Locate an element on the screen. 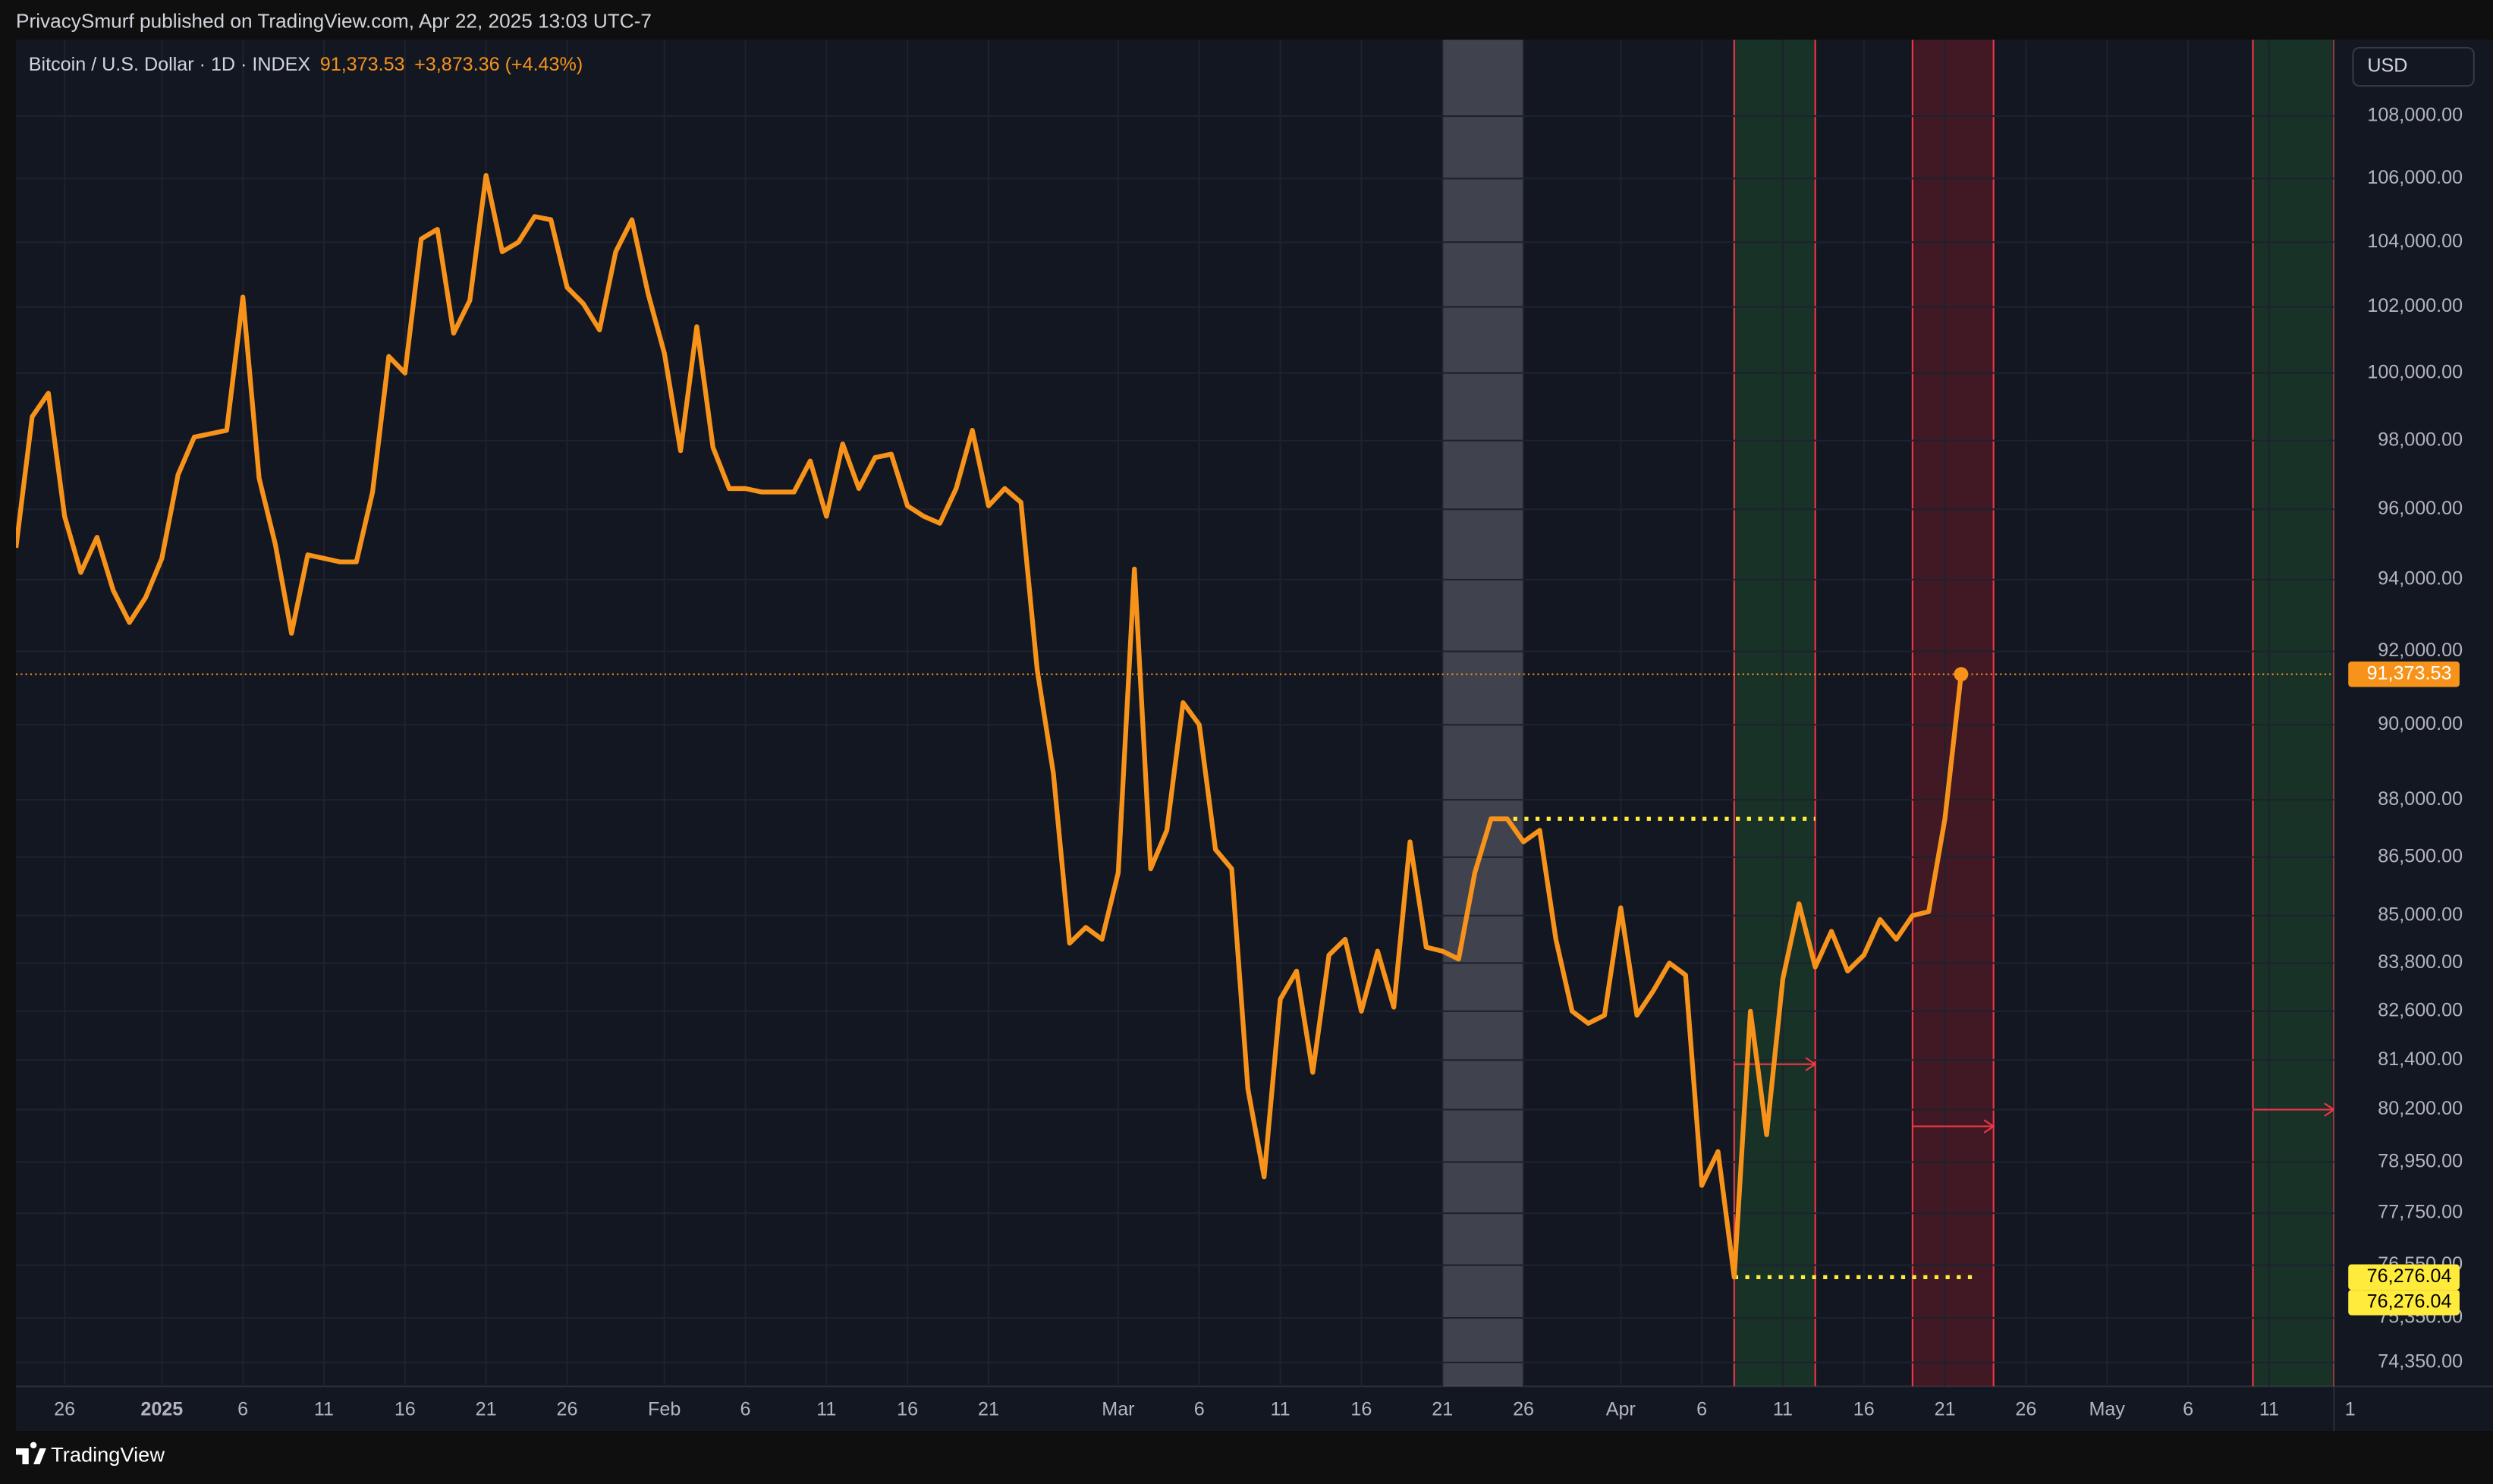  x-tick-label: May is located at coordinates (2107, 1409).